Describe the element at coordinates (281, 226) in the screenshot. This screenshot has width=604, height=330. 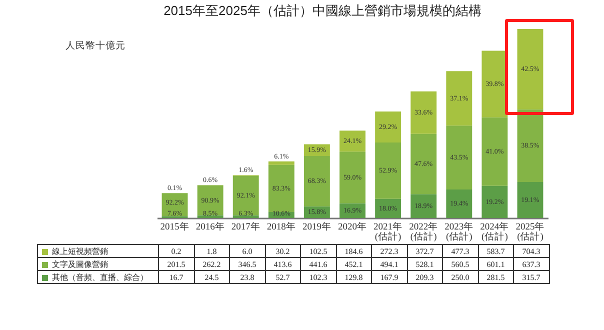
I see `x-tick-label: 2018年` at that location.